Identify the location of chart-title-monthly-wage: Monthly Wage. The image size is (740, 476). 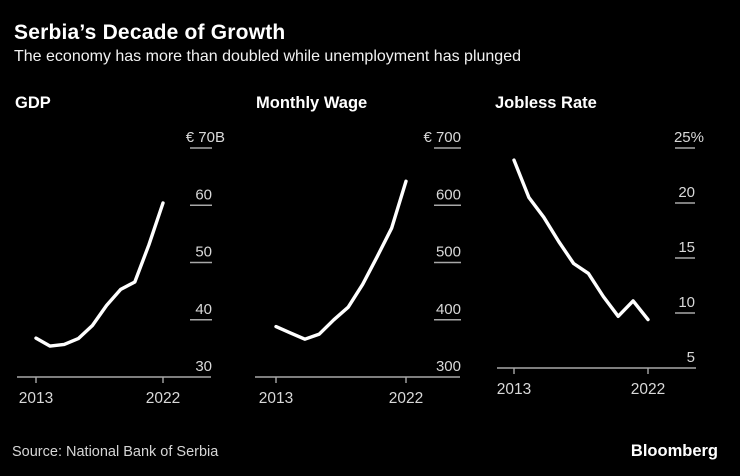
(312, 103).